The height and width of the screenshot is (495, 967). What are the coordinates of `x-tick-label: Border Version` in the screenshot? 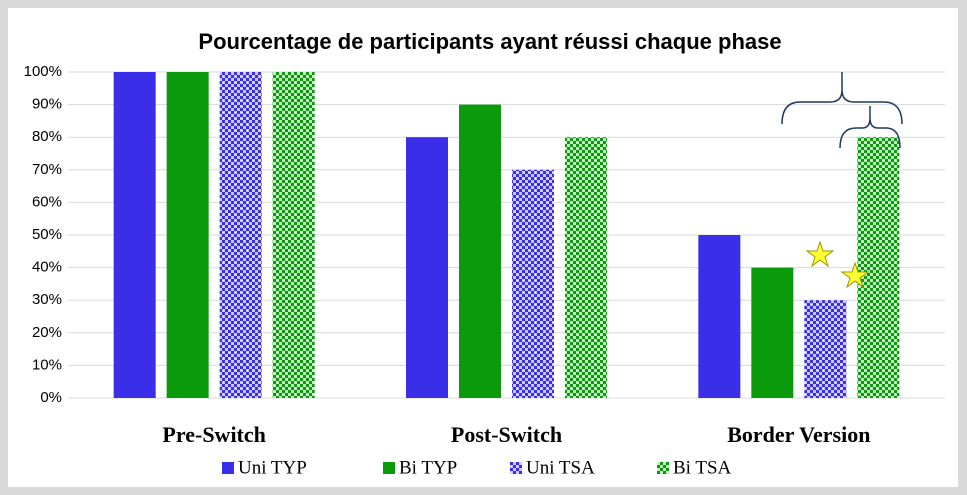 It's located at (798, 434).